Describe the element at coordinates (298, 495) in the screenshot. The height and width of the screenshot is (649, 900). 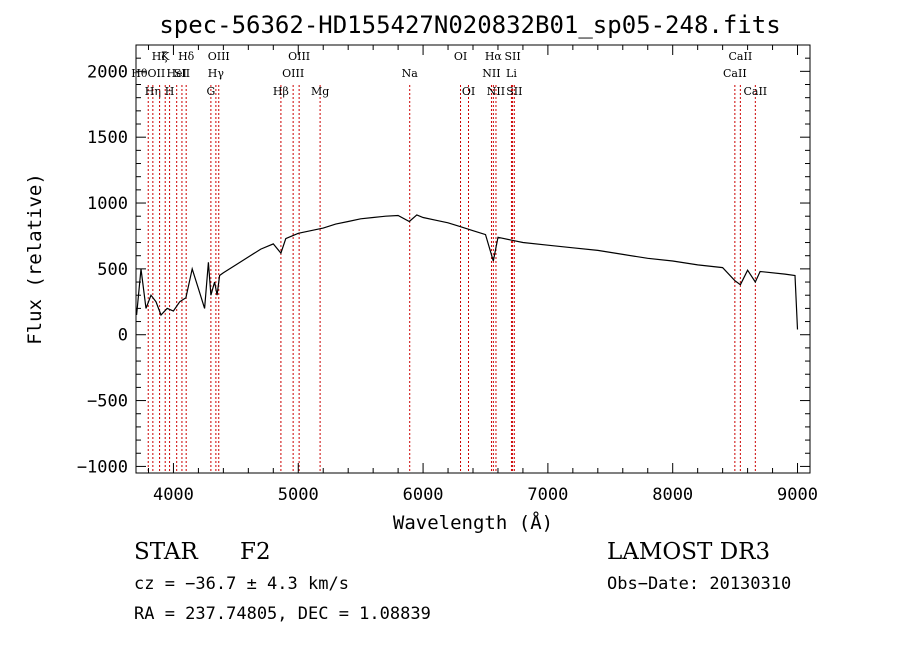
I see `x-tick-label: 5000` at that location.